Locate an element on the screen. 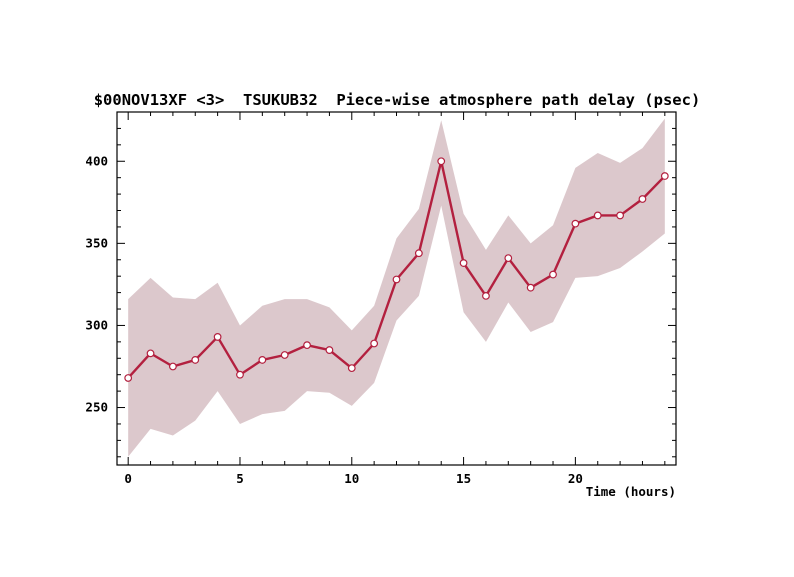 Image resolution: width=794 pixels, height=577 pixels. y-tick-label: 400 is located at coordinates (96, 160).